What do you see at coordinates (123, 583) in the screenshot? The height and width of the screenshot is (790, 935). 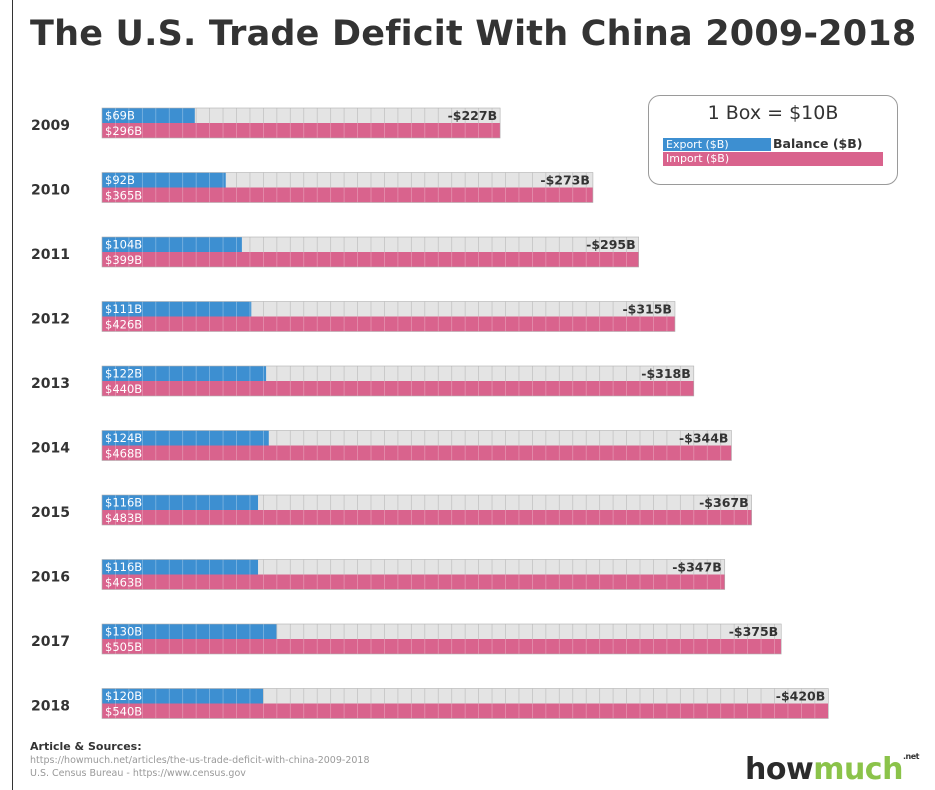 I see `import-value-label-2016: $463B` at bounding box center [123, 583].